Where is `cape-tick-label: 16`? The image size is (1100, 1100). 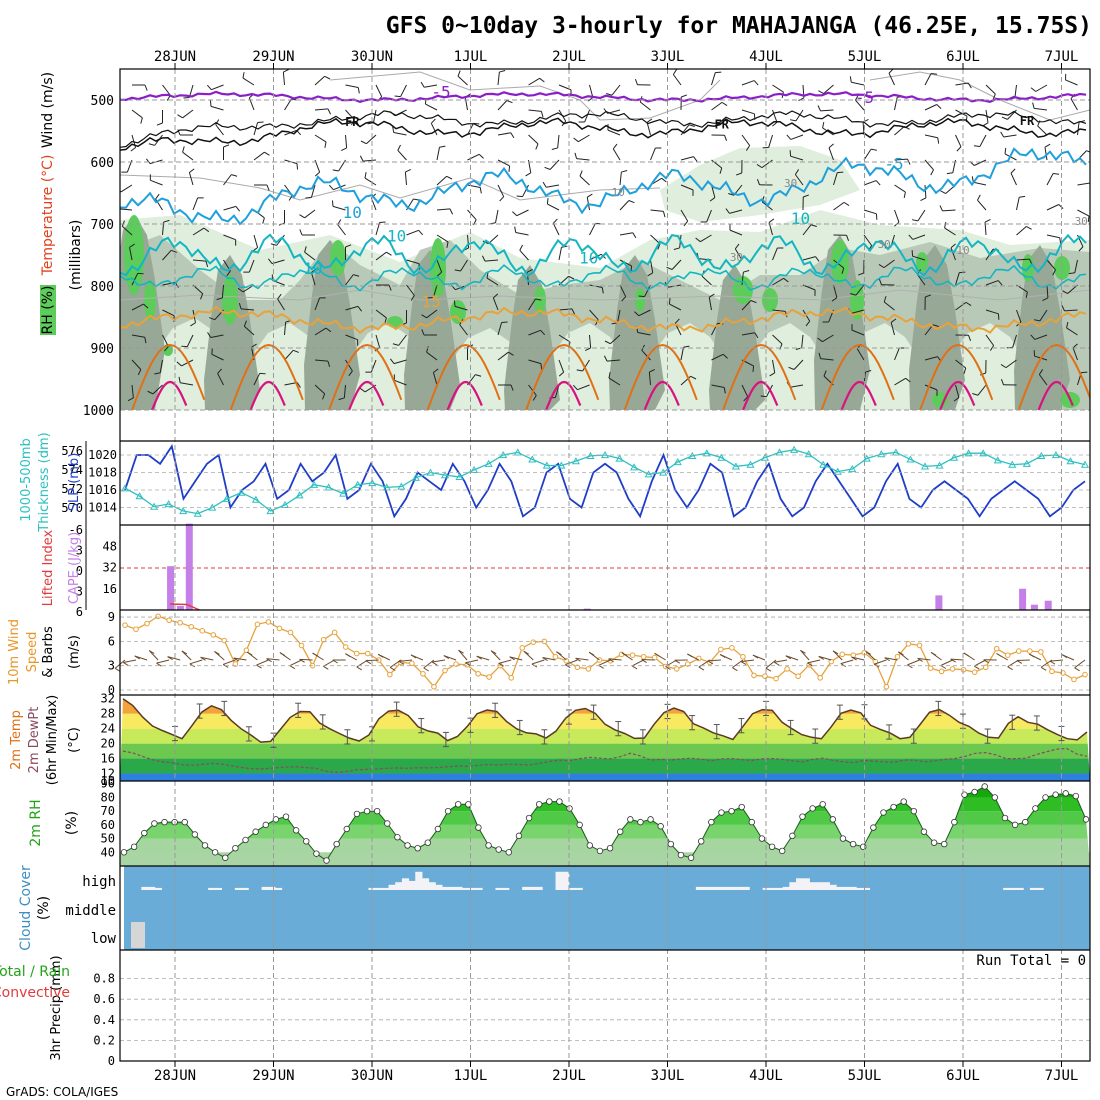
cape-tick-label: 16 is located at coordinates (110, 589).